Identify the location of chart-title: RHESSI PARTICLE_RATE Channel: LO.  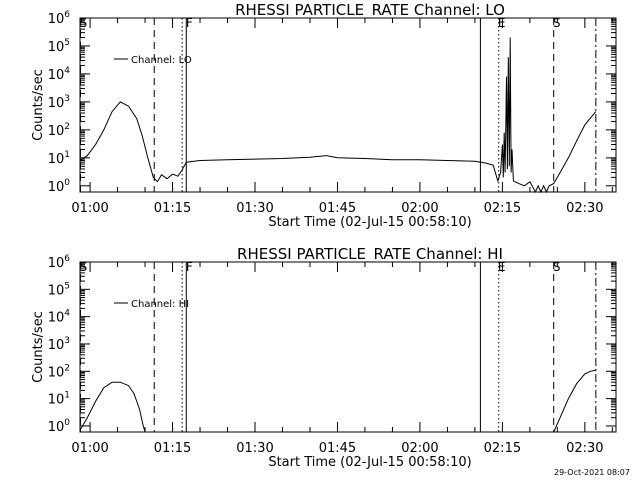
(370, 10).